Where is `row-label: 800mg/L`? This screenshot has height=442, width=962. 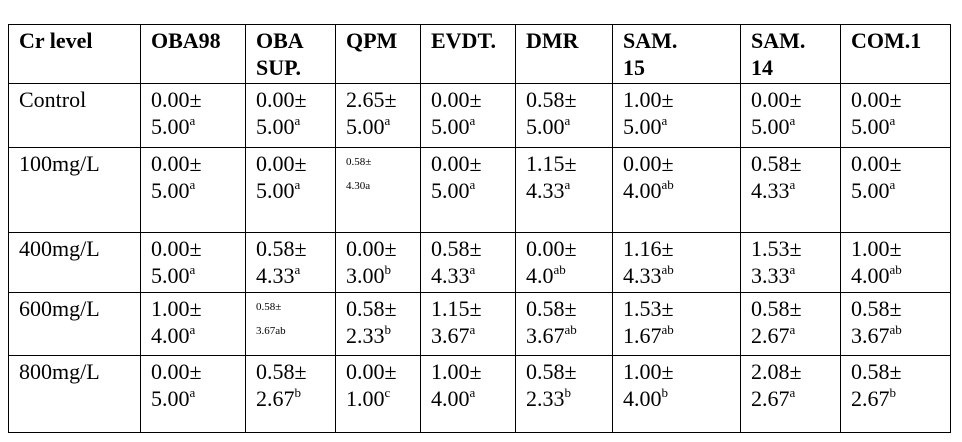
row-label: 800mg/L is located at coordinates (59, 371).